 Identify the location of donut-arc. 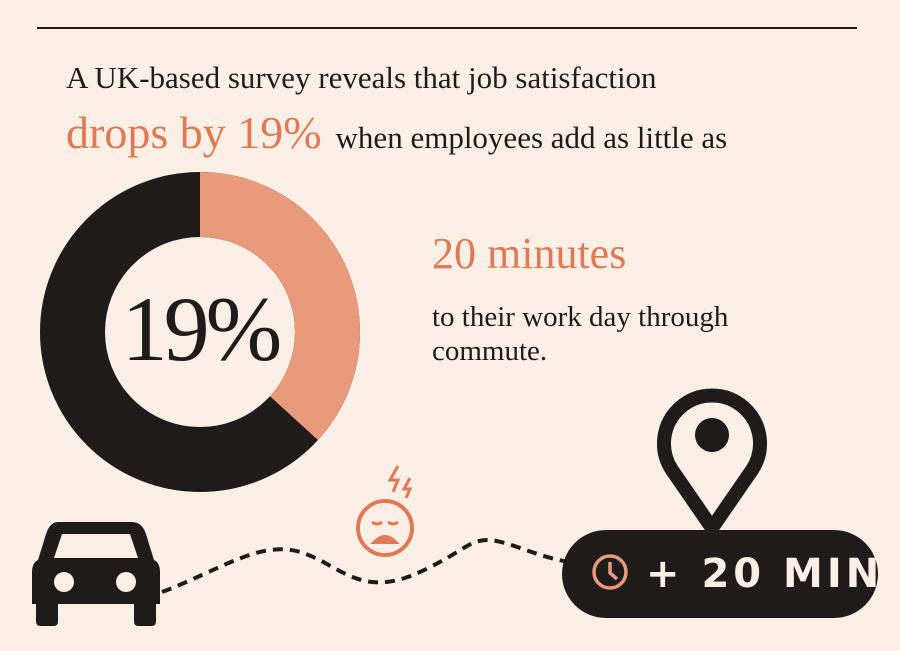
(280, 306).